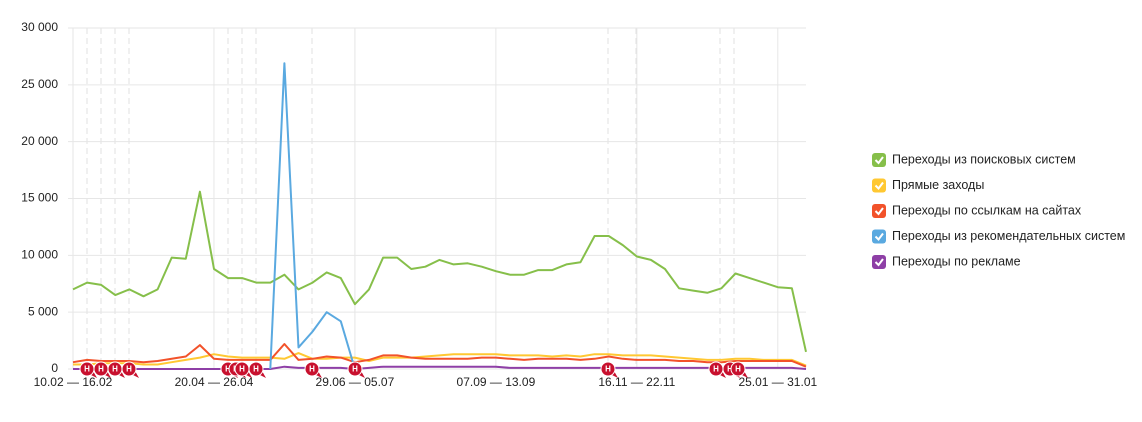 The image size is (1142, 422). Describe the element at coordinates (987, 210) in the screenshot. I see `legend-label: Переходы по ссылкам на сайтах` at that location.